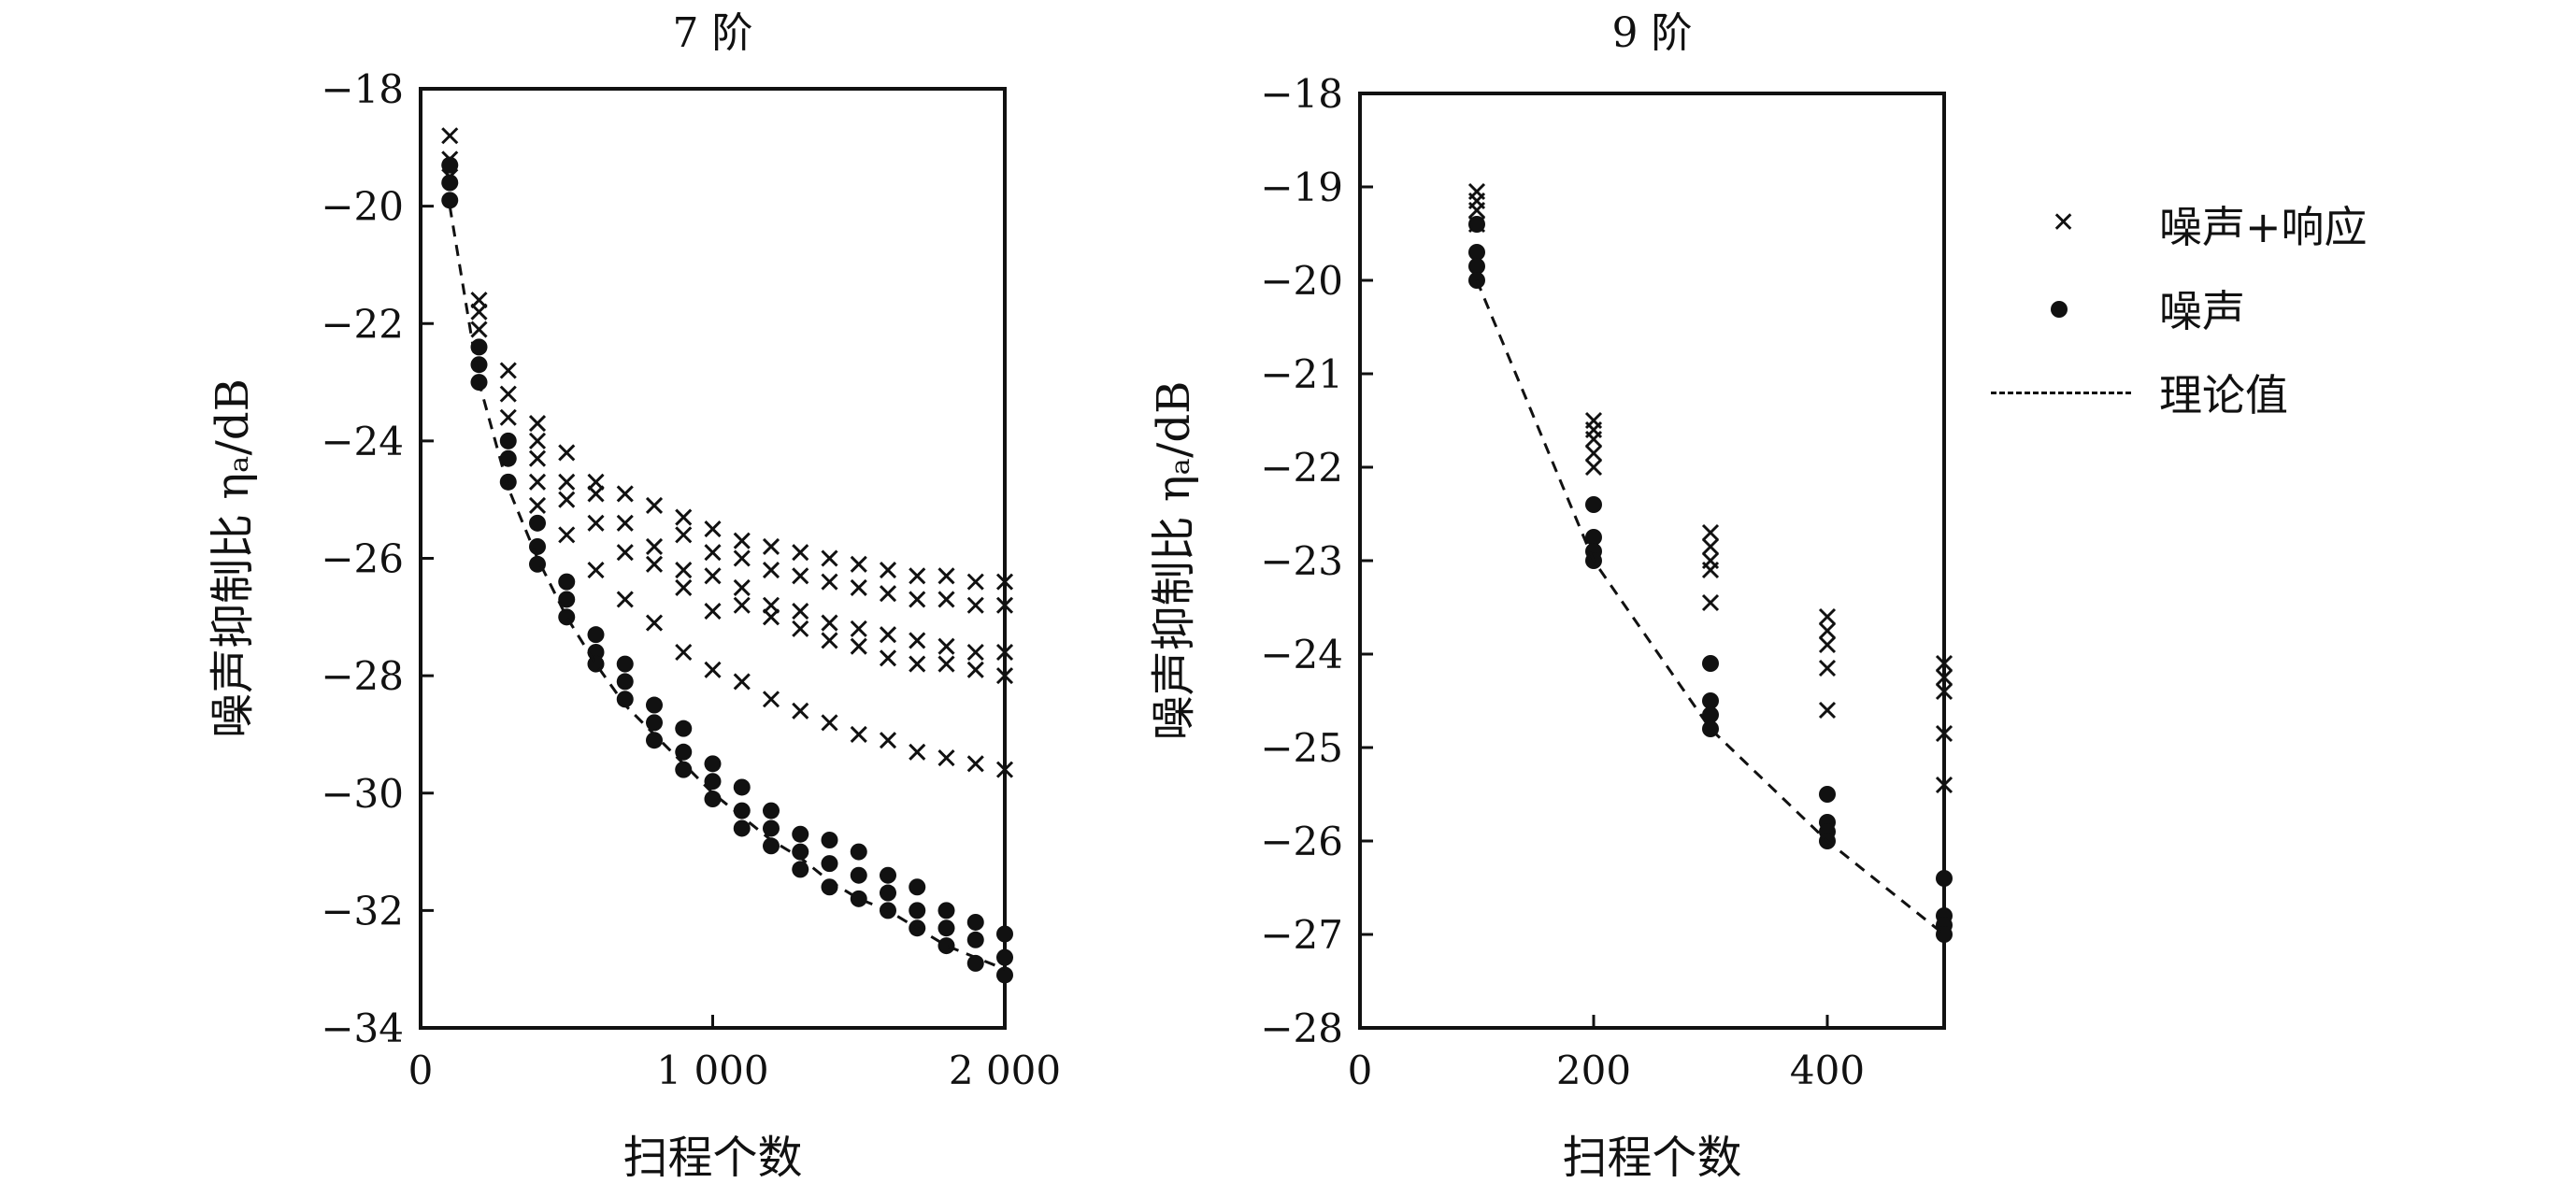 The height and width of the screenshot is (1183, 2576). I want to click on cross-marker-icon: ✕, so click(2064, 223).